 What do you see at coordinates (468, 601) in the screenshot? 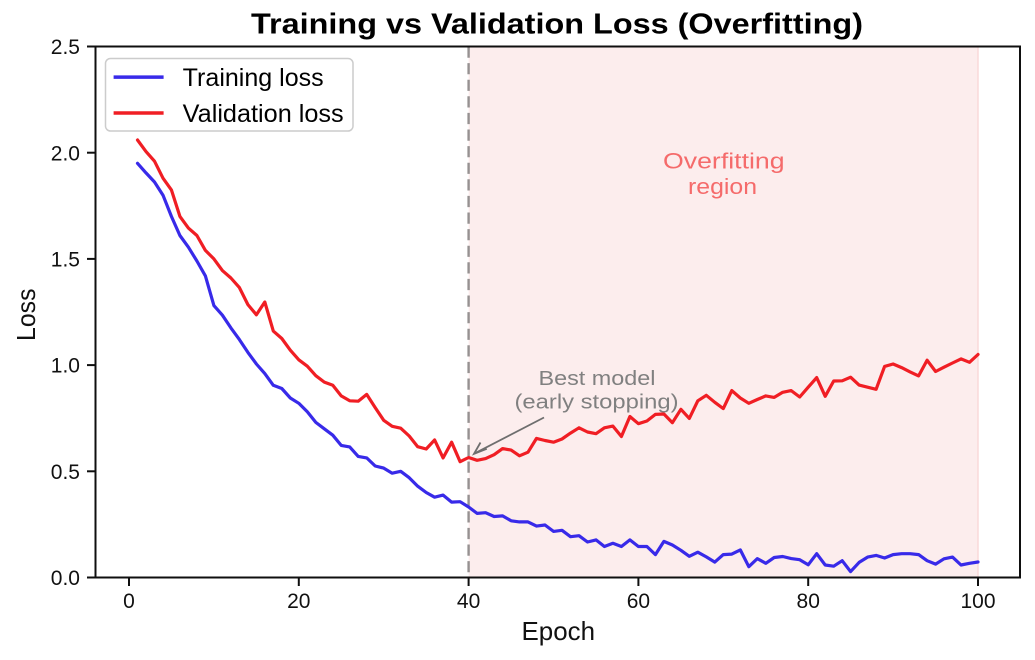
I see `svg-text: 40` at bounding box center [468, 601].